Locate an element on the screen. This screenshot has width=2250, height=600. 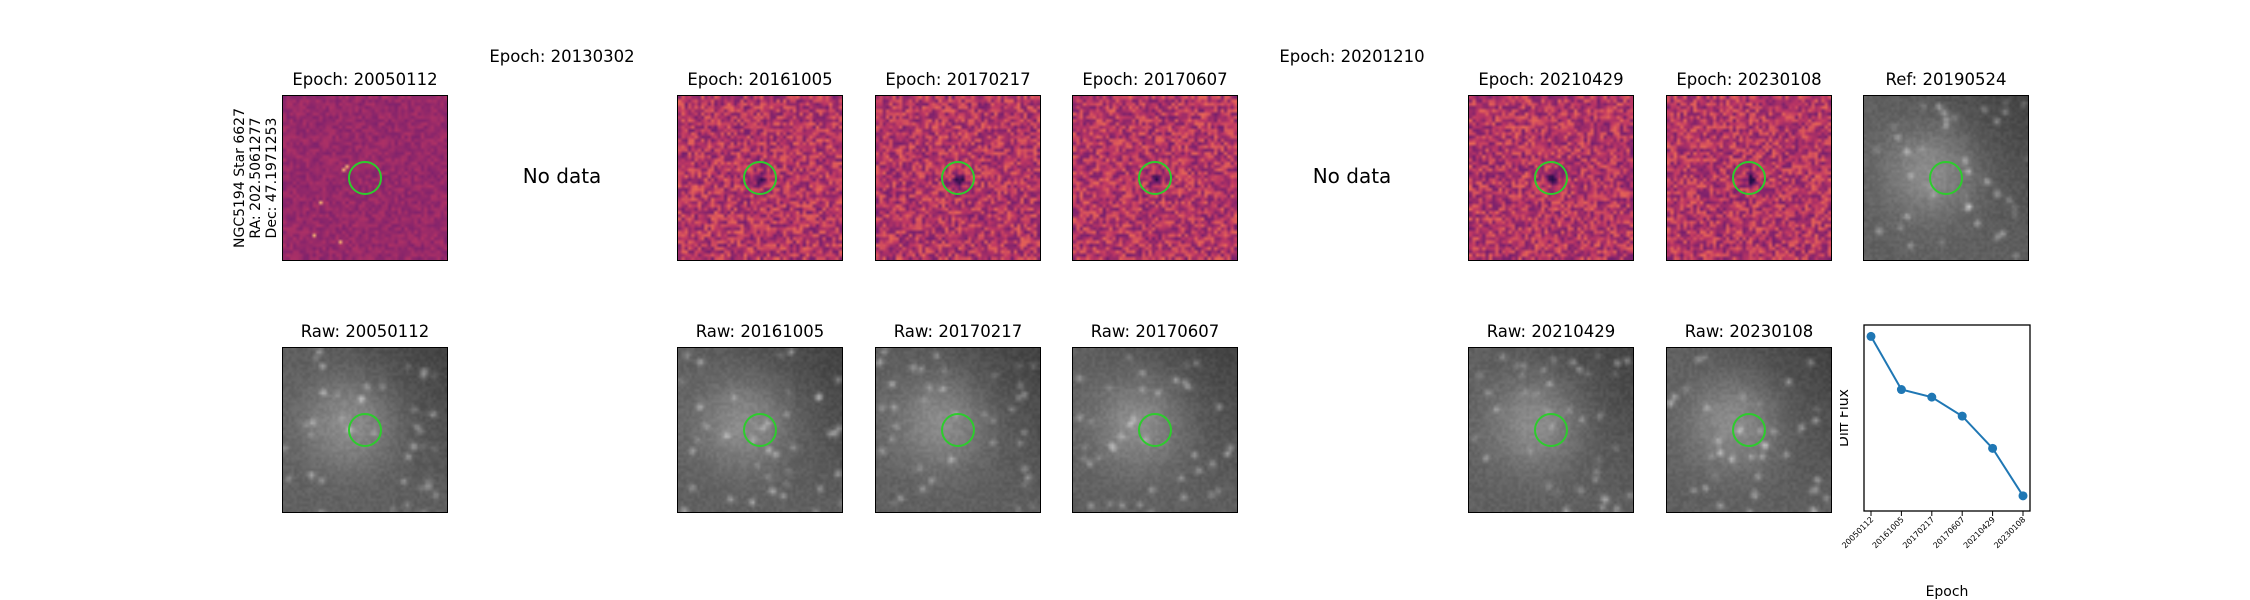
panel-title: Raw: 20161005 is located at coordinates (760, 331).